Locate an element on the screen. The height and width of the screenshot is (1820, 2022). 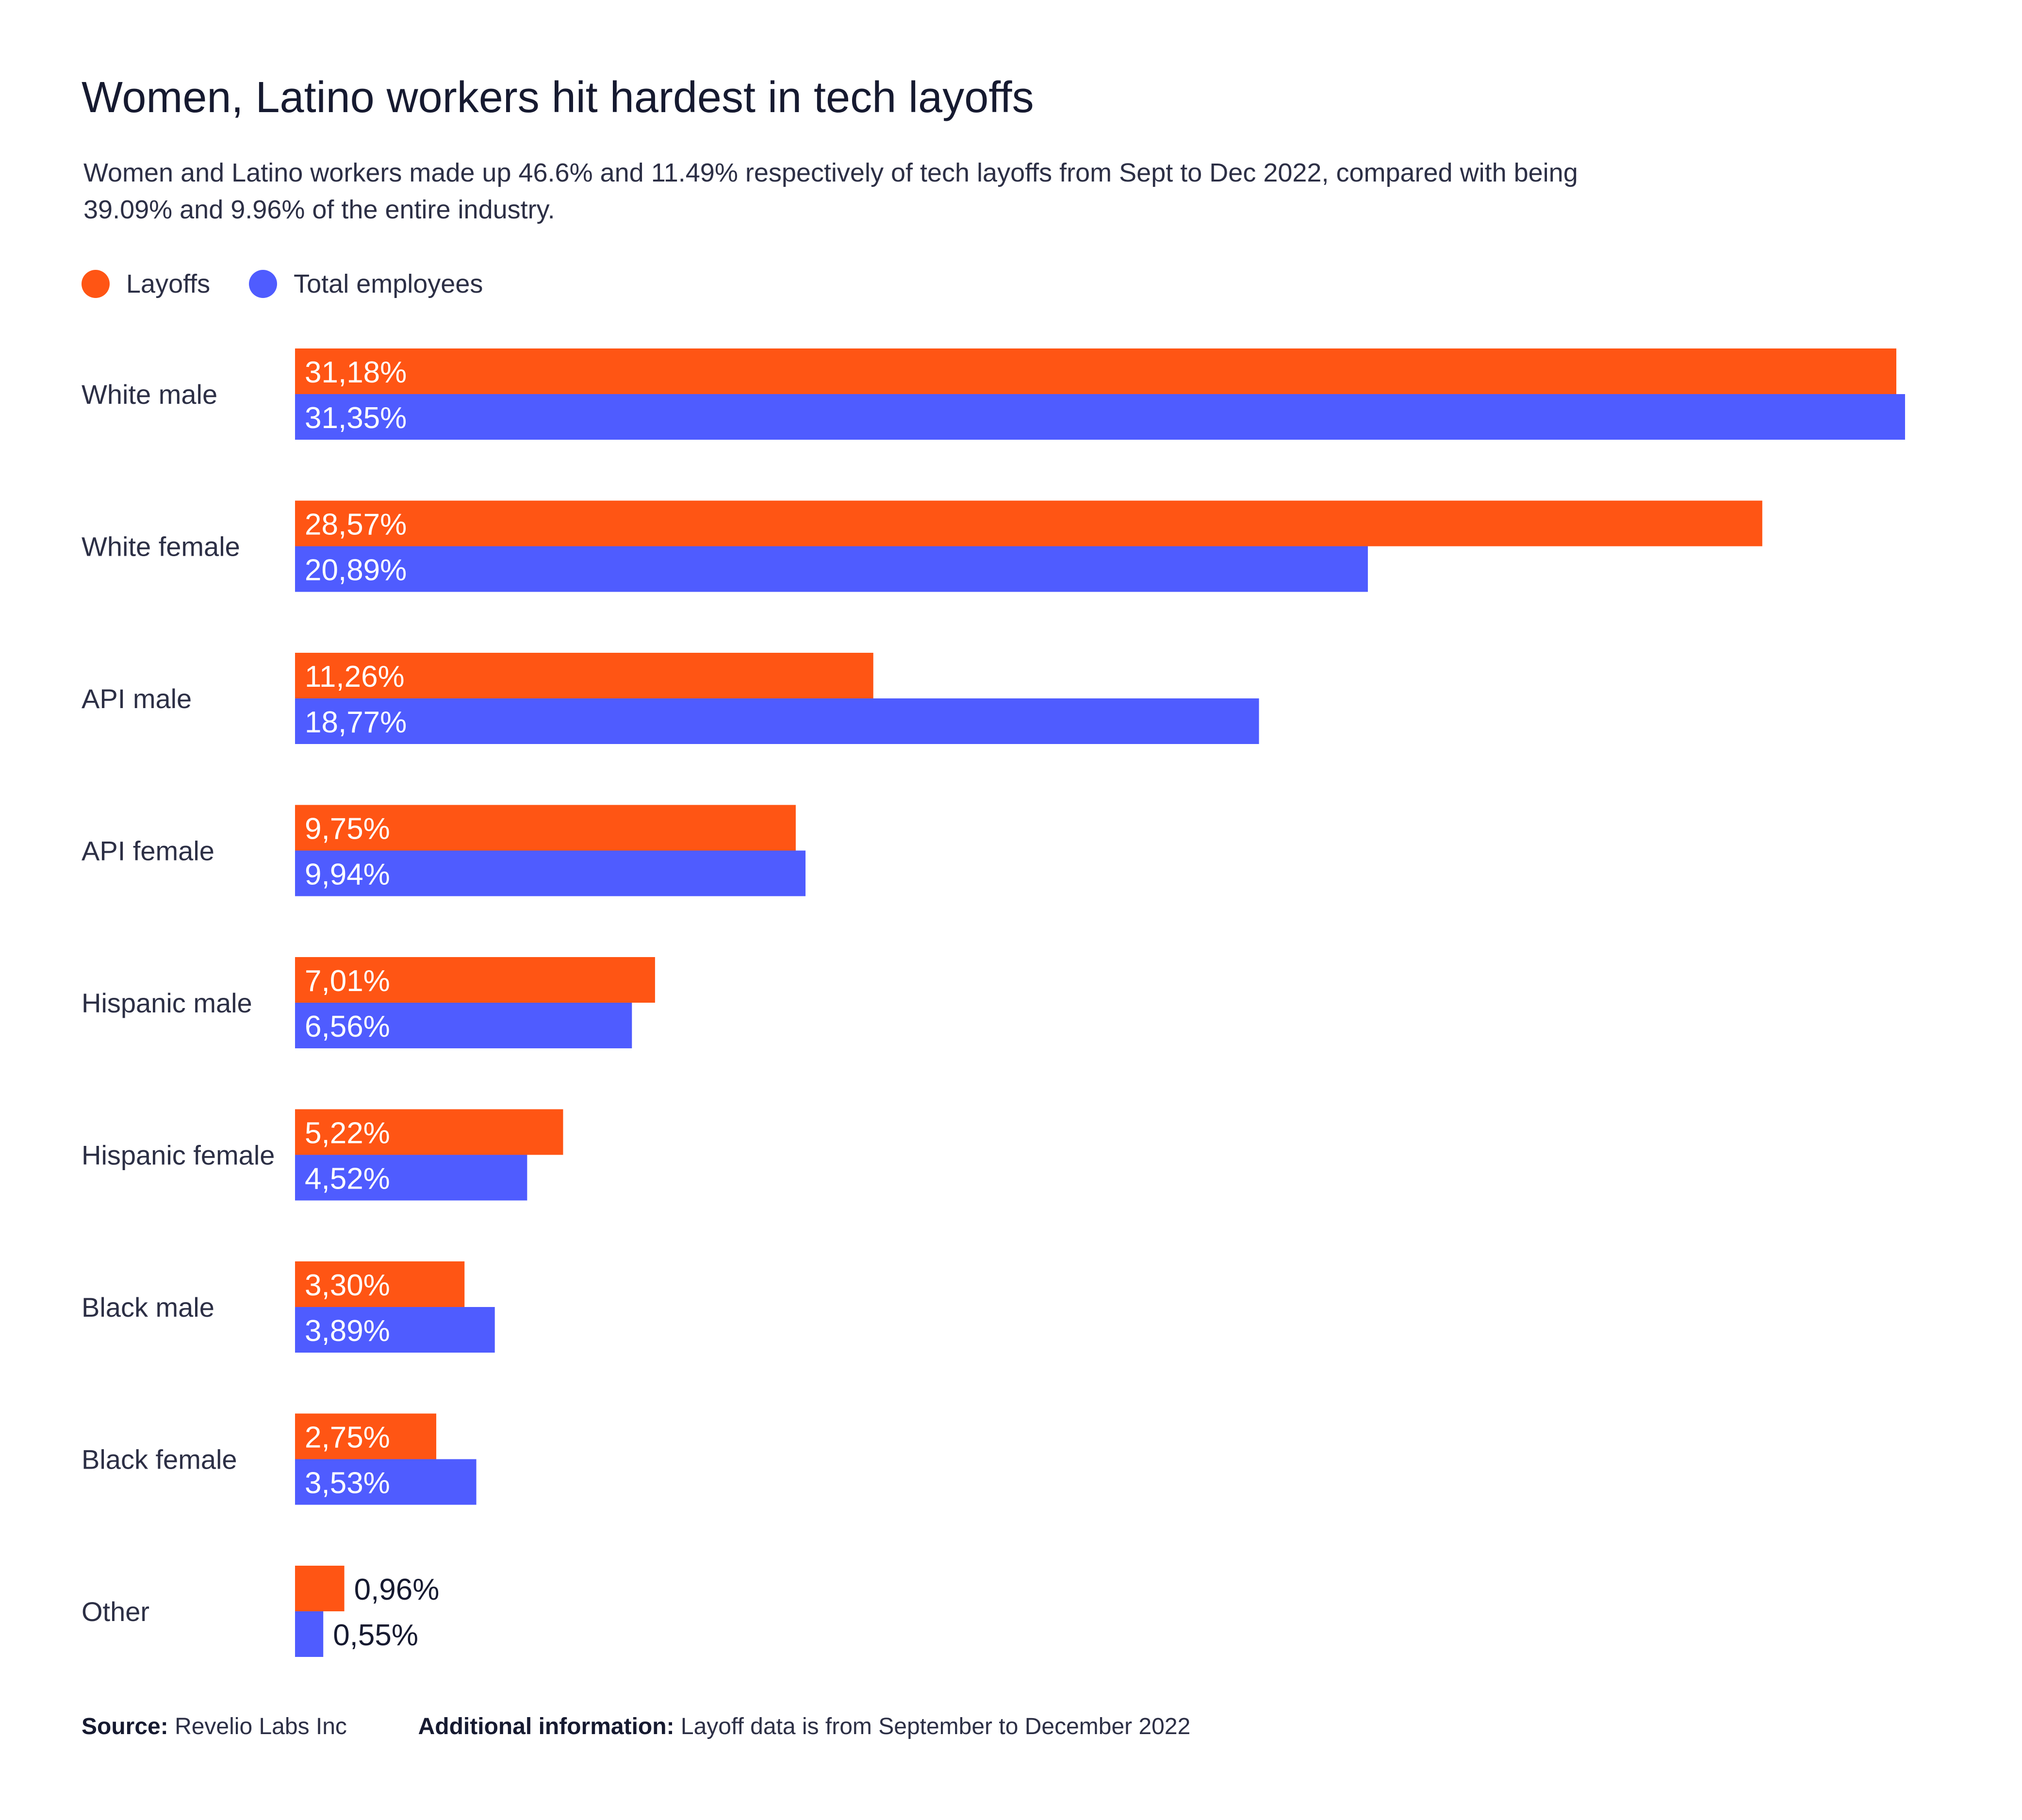
legend-dot-total is located at coordinates (263, 284).